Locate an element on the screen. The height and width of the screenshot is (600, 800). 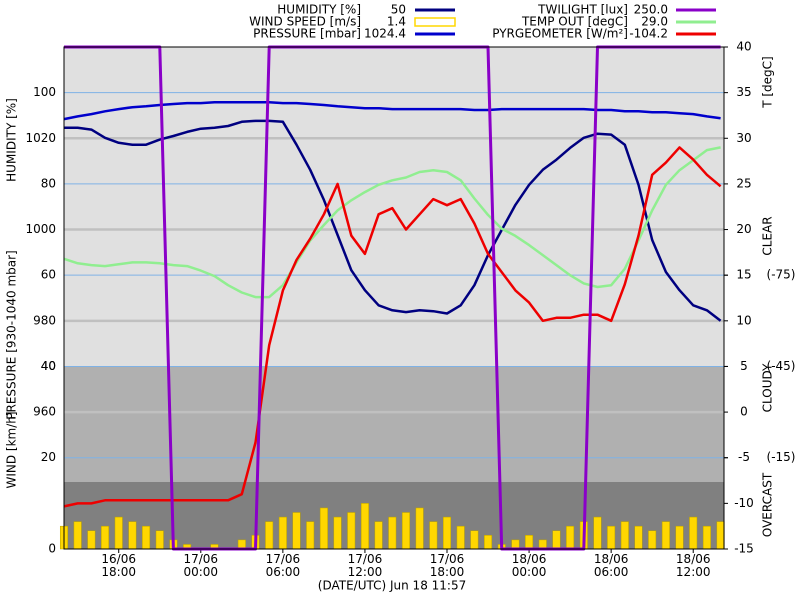
legend-value: 50 is located at coordinates (398, 10).